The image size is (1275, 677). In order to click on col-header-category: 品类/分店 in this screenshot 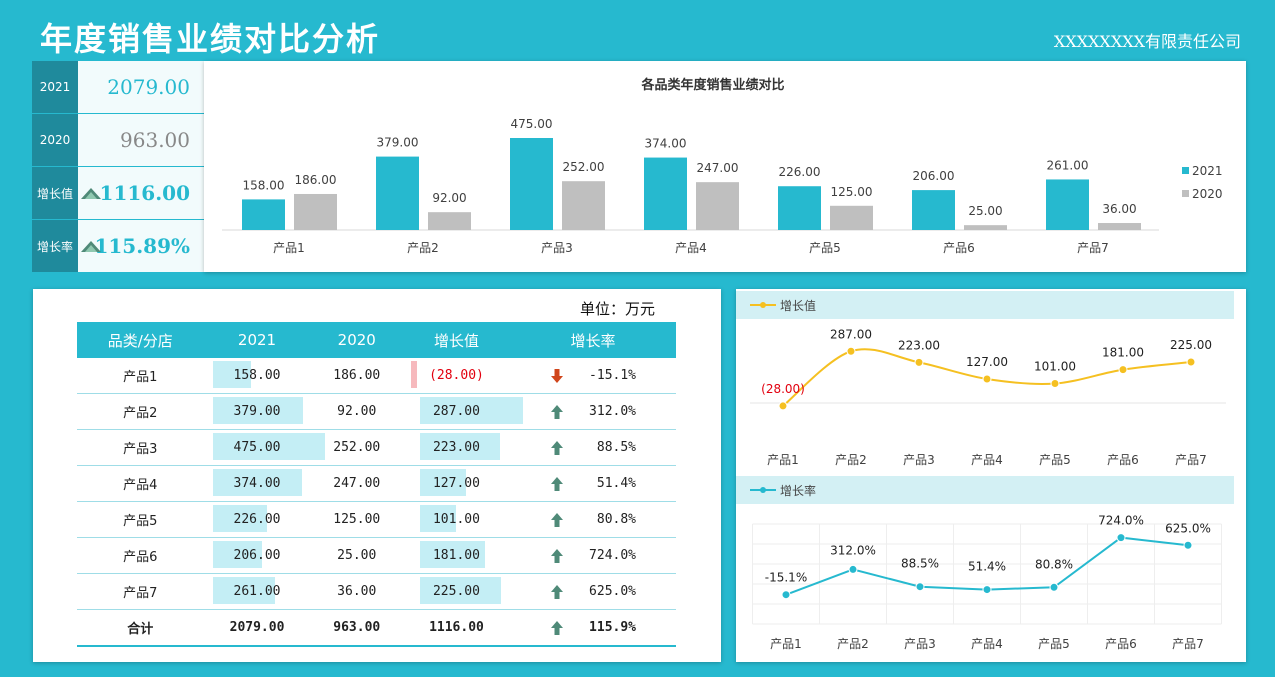, I will do `click(140, 340)`.